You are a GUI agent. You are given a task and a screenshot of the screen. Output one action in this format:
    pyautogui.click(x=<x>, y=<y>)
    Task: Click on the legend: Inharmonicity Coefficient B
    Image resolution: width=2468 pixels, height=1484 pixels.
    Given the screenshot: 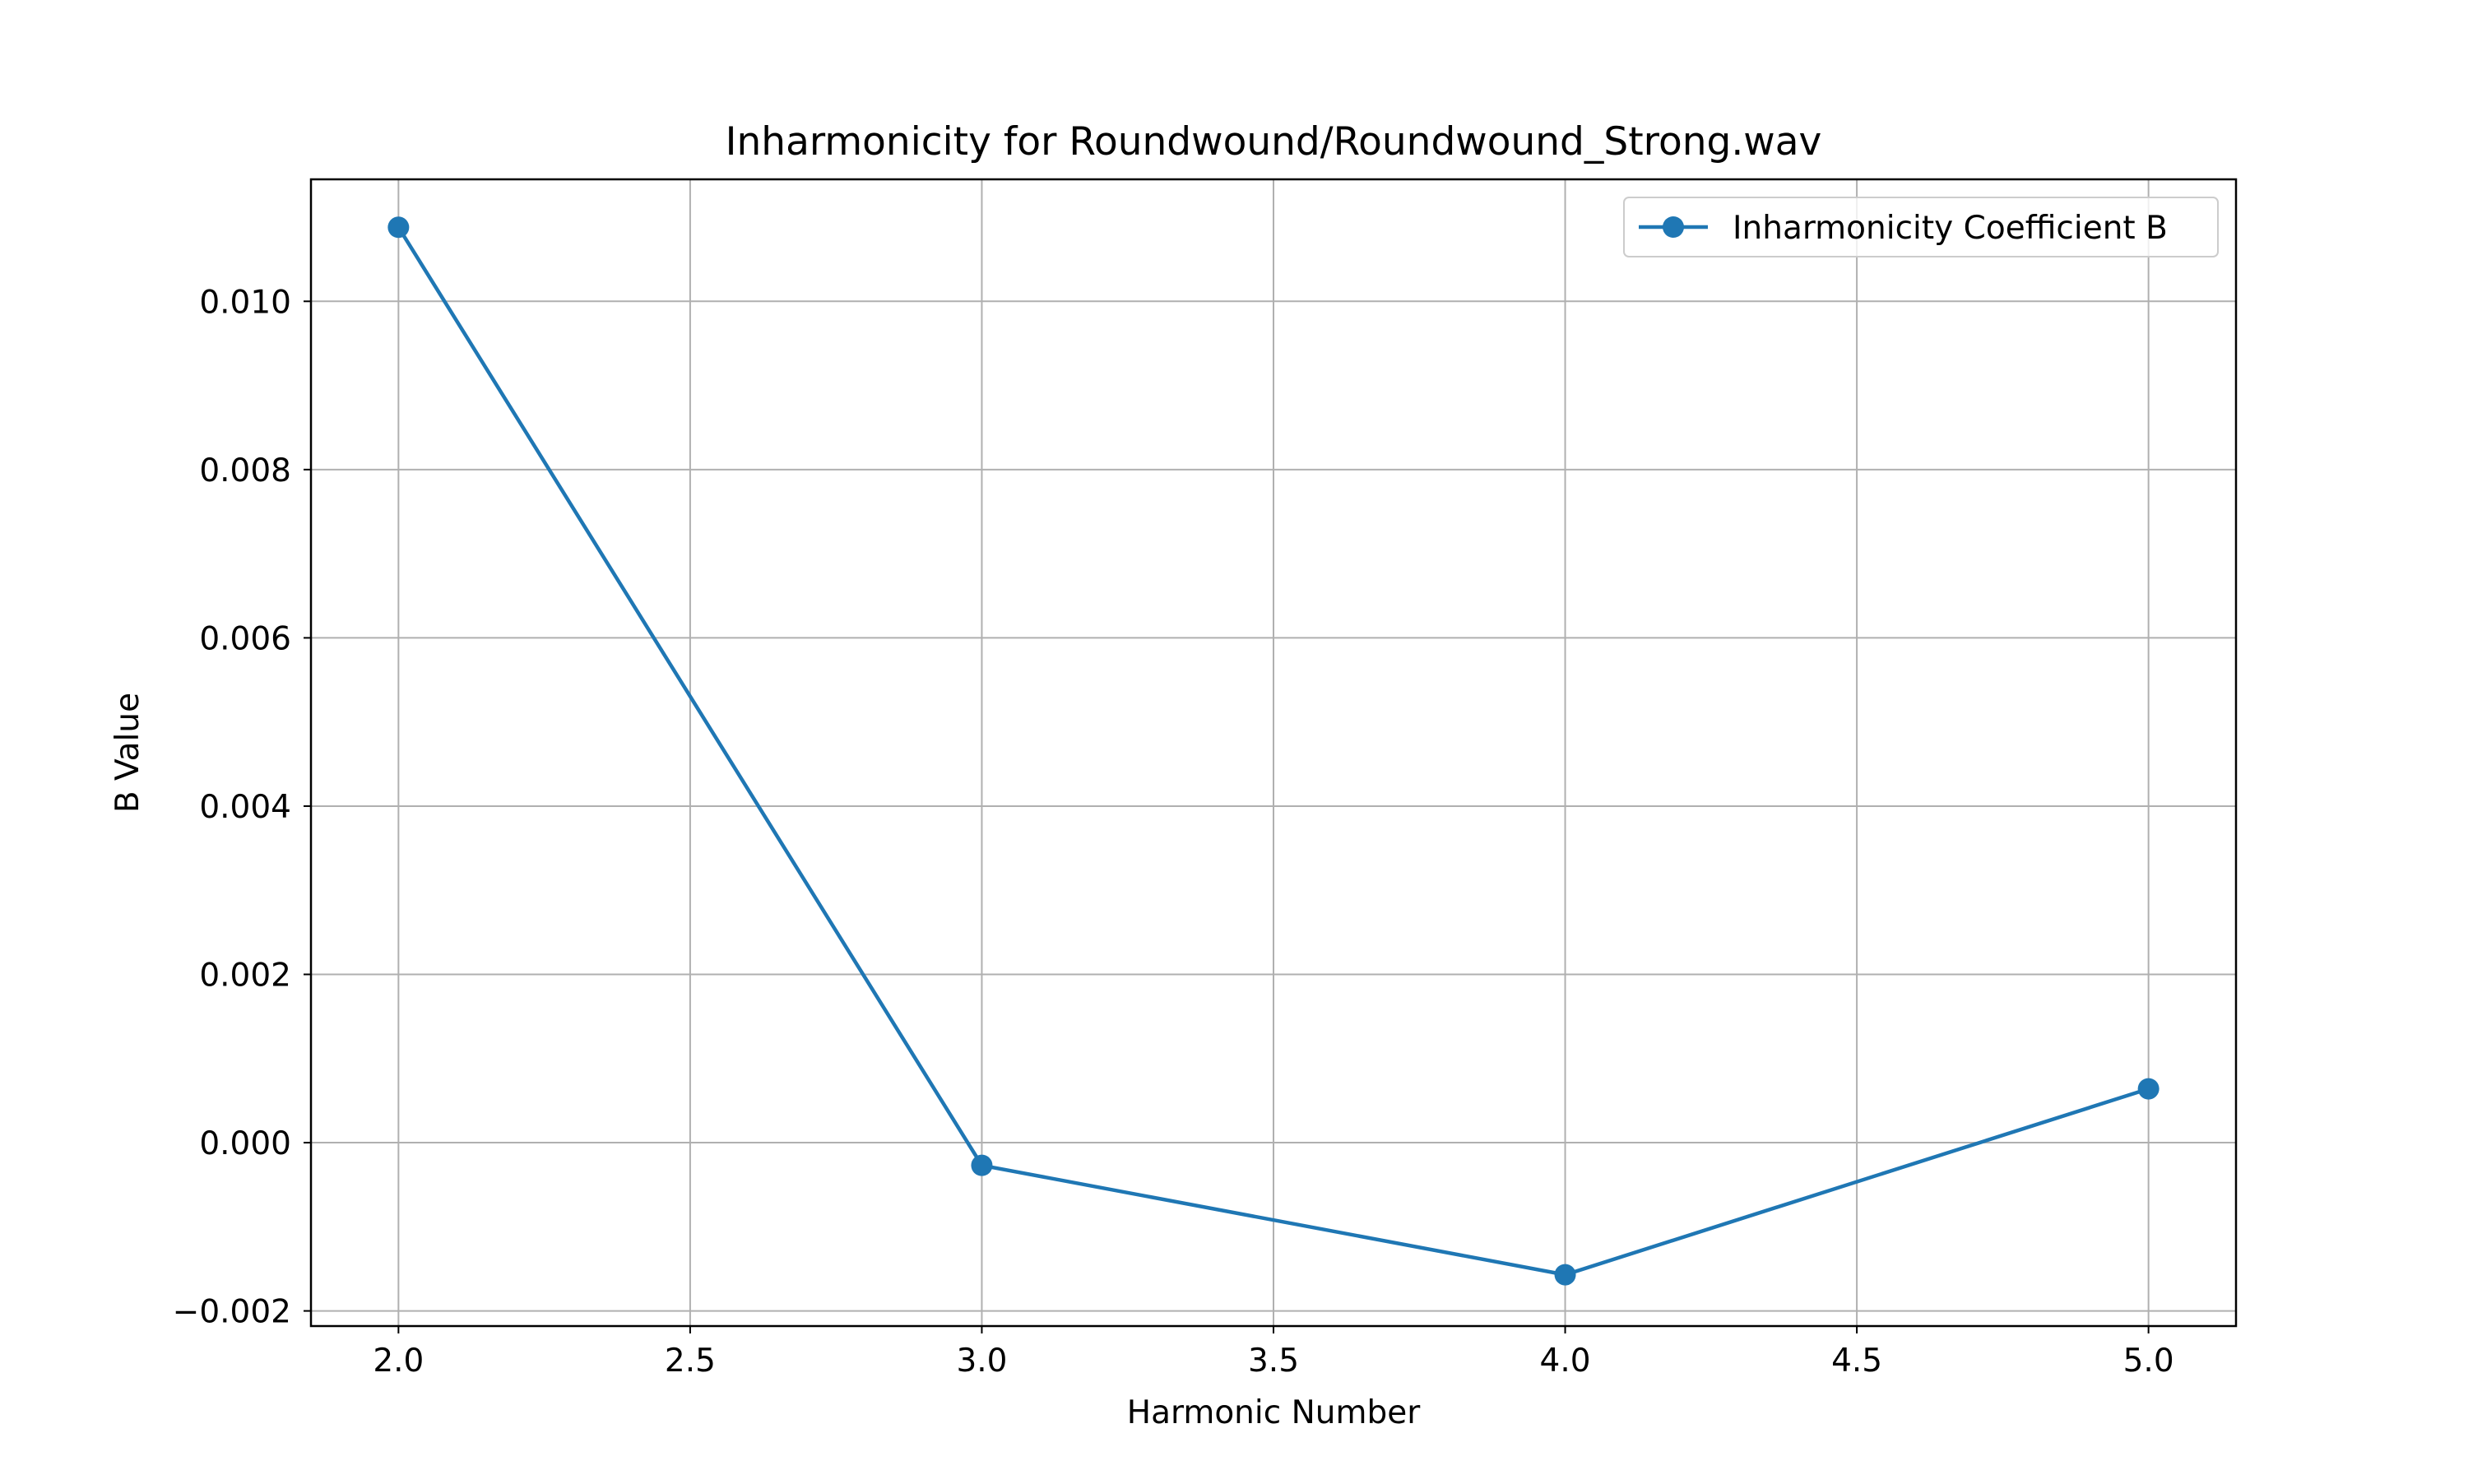 What is the action you would take?
    pyautogui.click(x=1921, y=227)
    